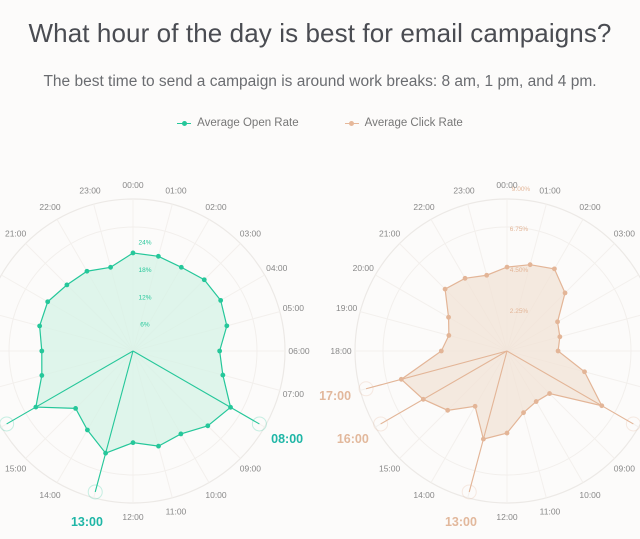 The image size is (640, 539). Describe the element at coordinates (248, 123) in the screenshot. I see `legend-label-open-rate: Average Open Rate` at that location.